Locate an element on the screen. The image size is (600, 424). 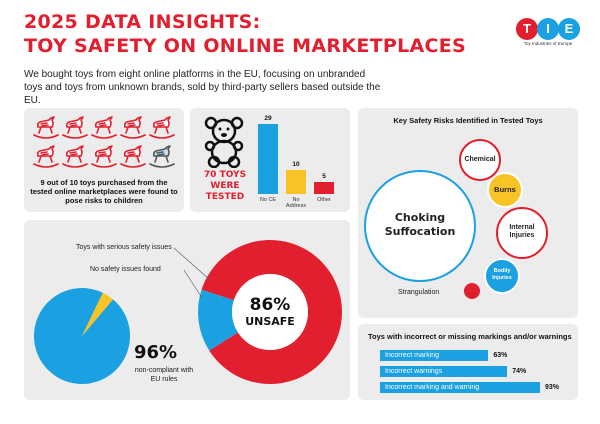
burns-label: Burns is located at coordinates (505, 189).